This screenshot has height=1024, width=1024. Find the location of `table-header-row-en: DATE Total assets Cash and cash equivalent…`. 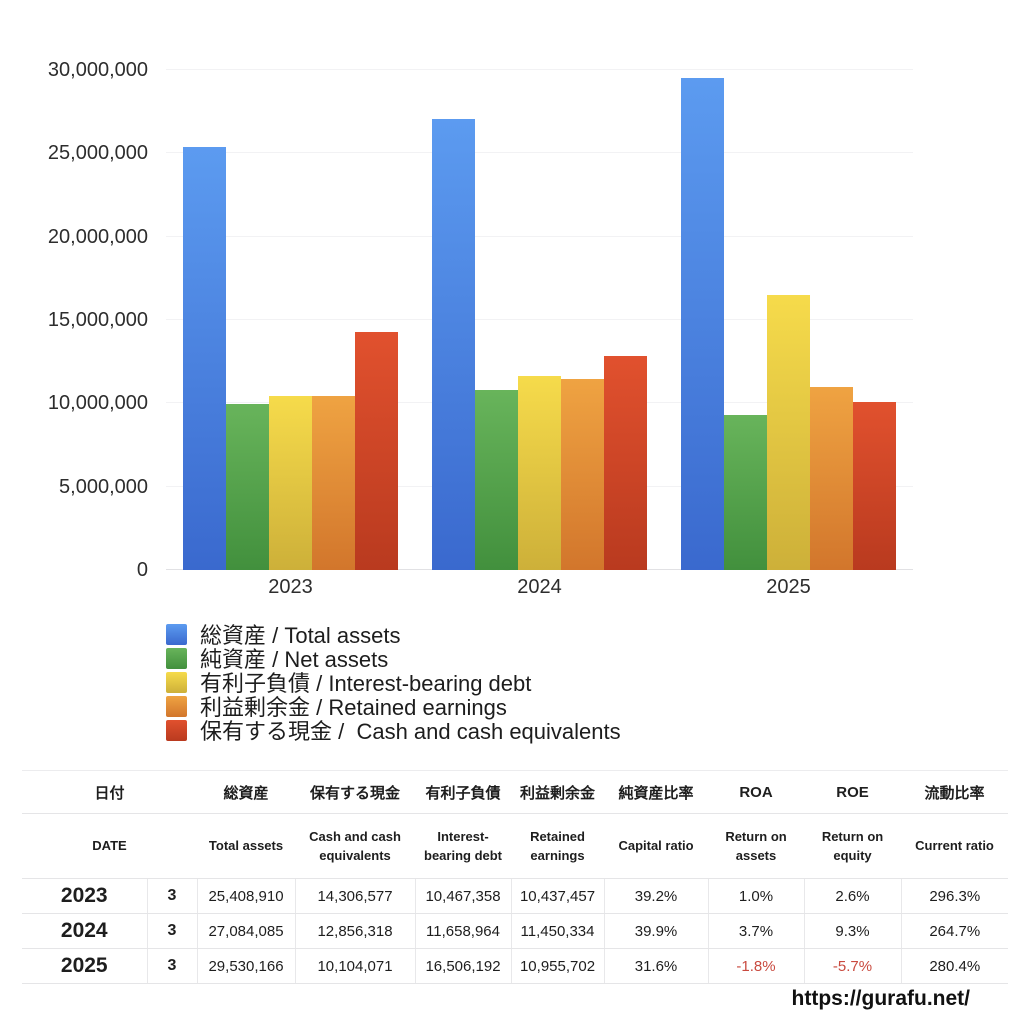

table-header-row-en: DATE Total assets Cash and cash equivalent… is located at coordinates (515, 846).